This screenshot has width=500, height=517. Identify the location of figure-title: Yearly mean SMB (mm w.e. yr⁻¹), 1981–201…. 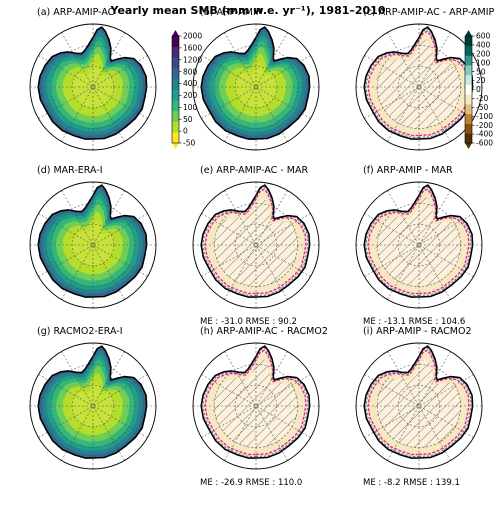
(248, 10).